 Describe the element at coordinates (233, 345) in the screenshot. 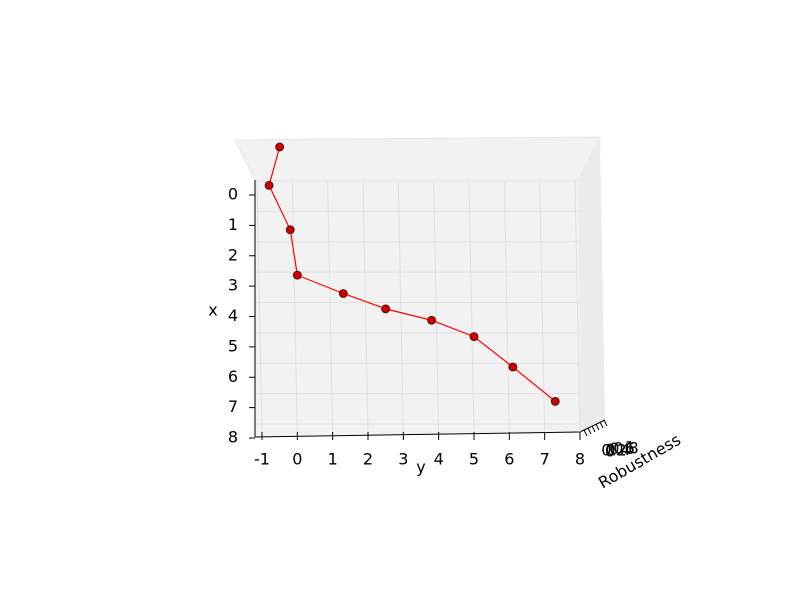

I see `x-tick-label: 5` at that location.